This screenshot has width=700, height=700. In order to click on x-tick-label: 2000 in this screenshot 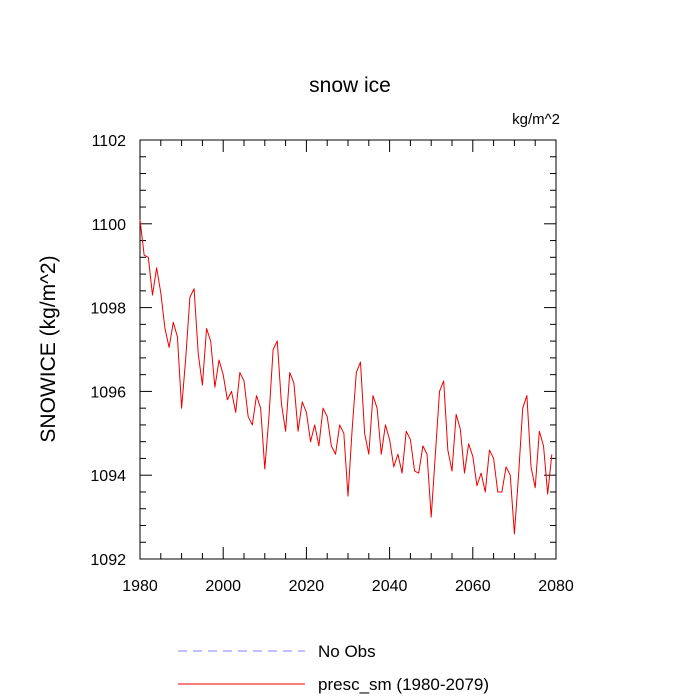, I will do `click(223, 586)`.